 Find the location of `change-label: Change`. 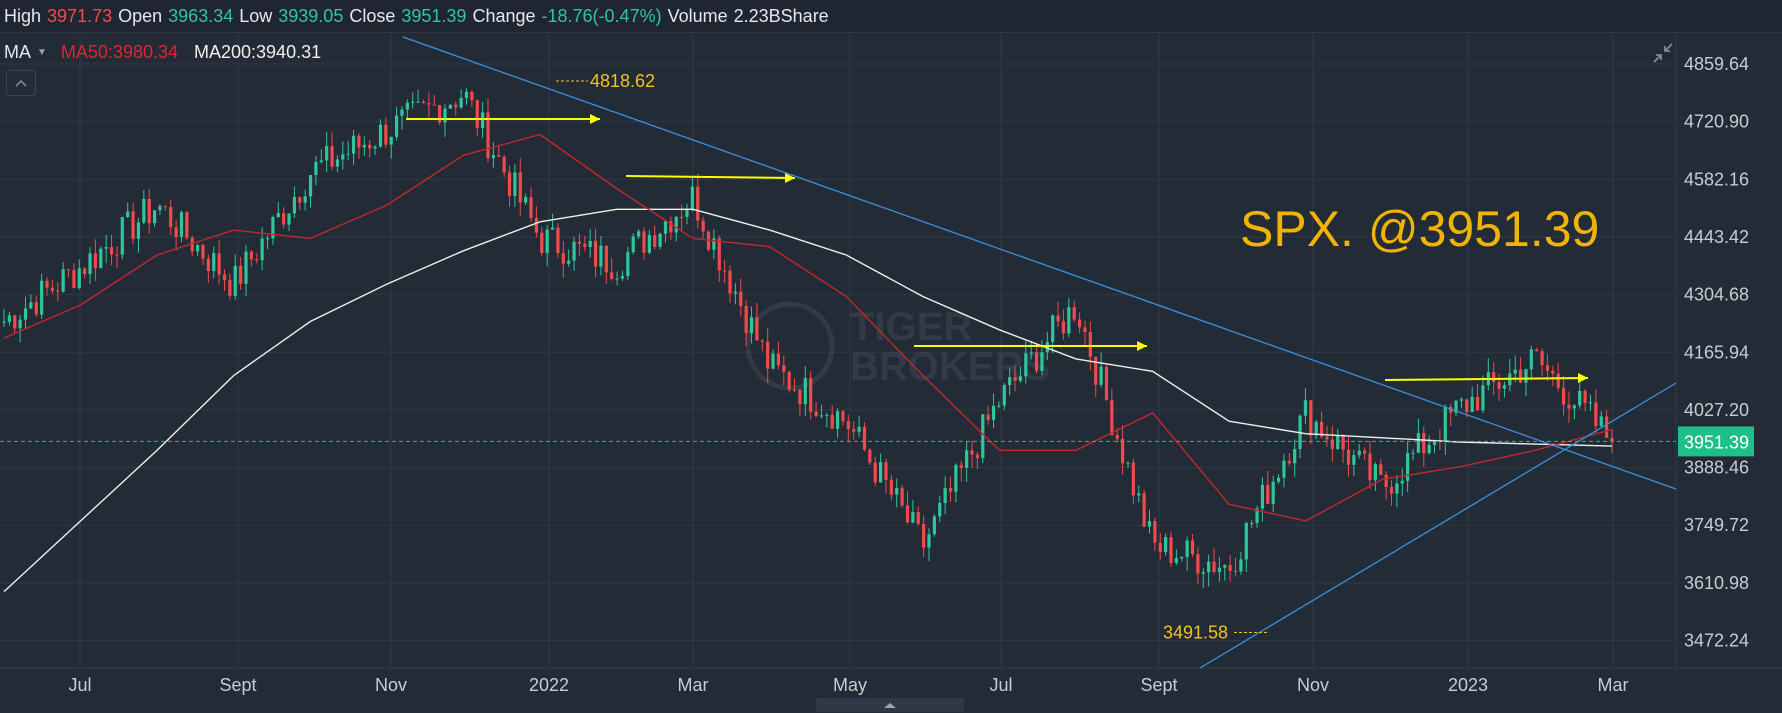

change-label: Change is located at coordinates (504, 15).